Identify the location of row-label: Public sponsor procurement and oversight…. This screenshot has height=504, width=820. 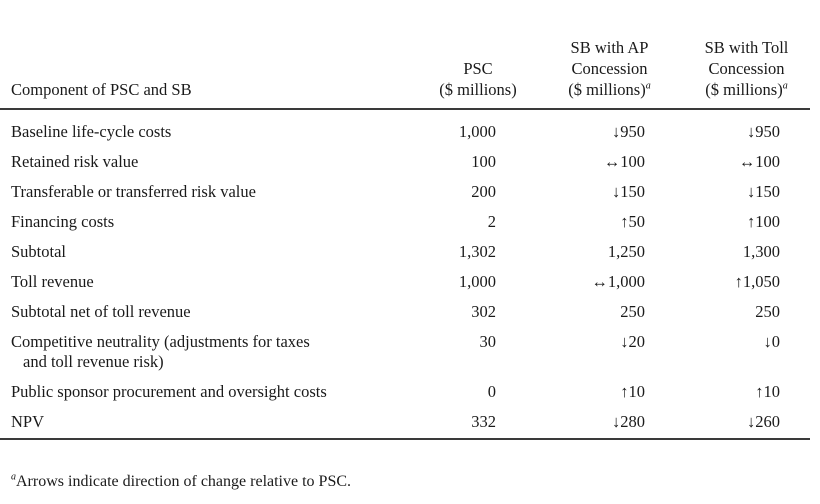
(169, 391).